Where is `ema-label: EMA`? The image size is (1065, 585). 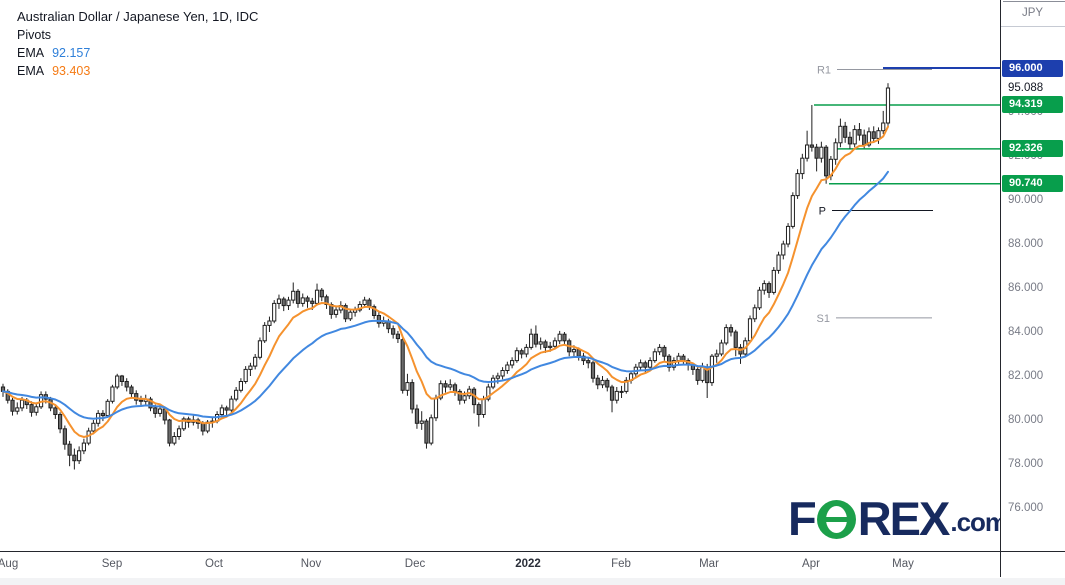 ema-label: EMA is located at coordinates (31, 53).